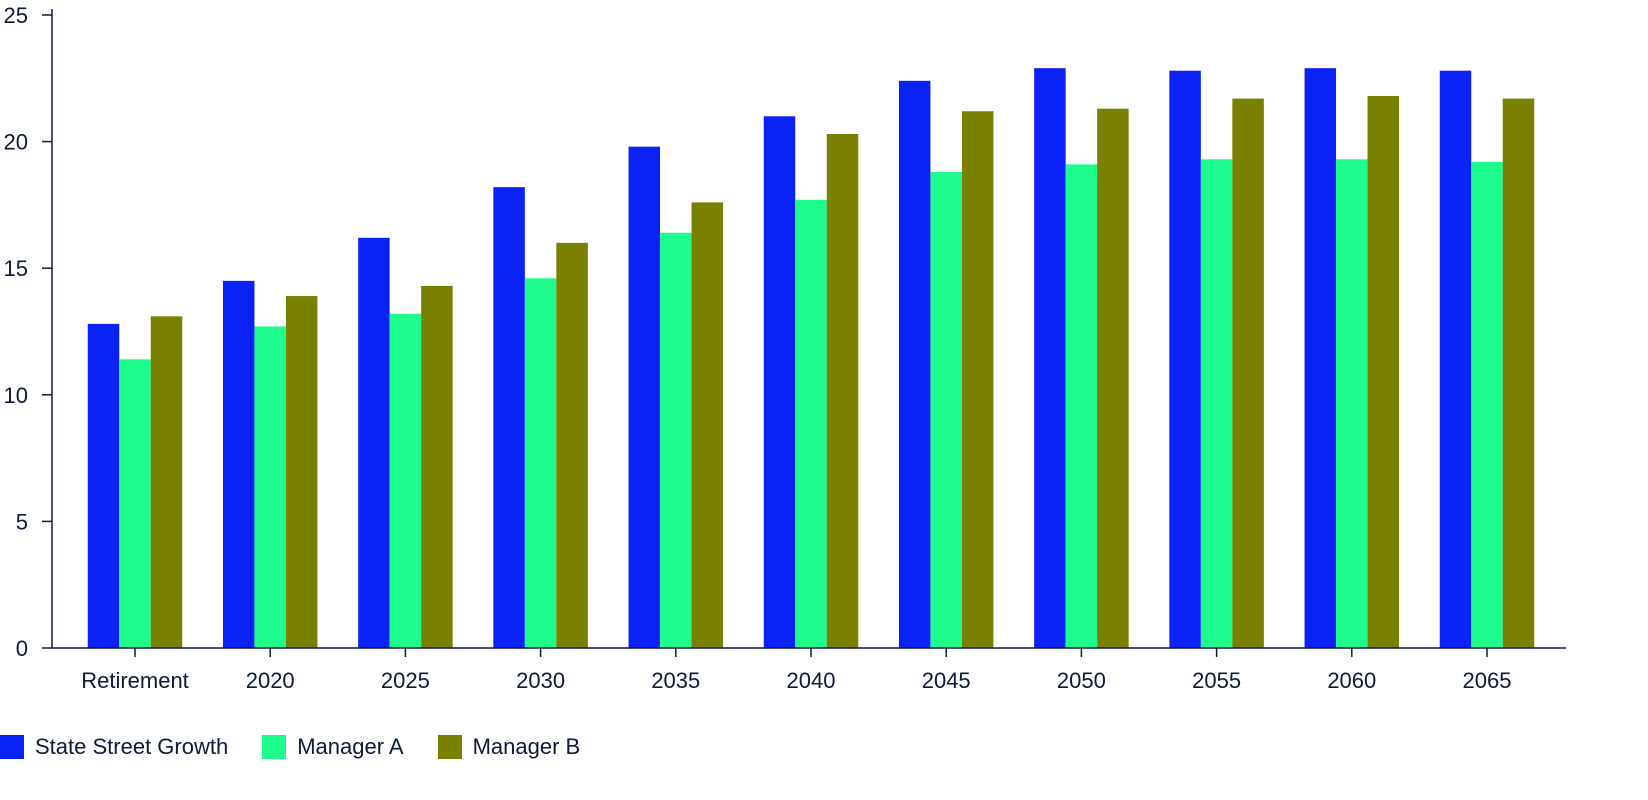 This screenshot has width=1648, height=800. Describe the element at coordinates (16, 395) in the screenshot. I see `y-tick-label: 10` at that location.